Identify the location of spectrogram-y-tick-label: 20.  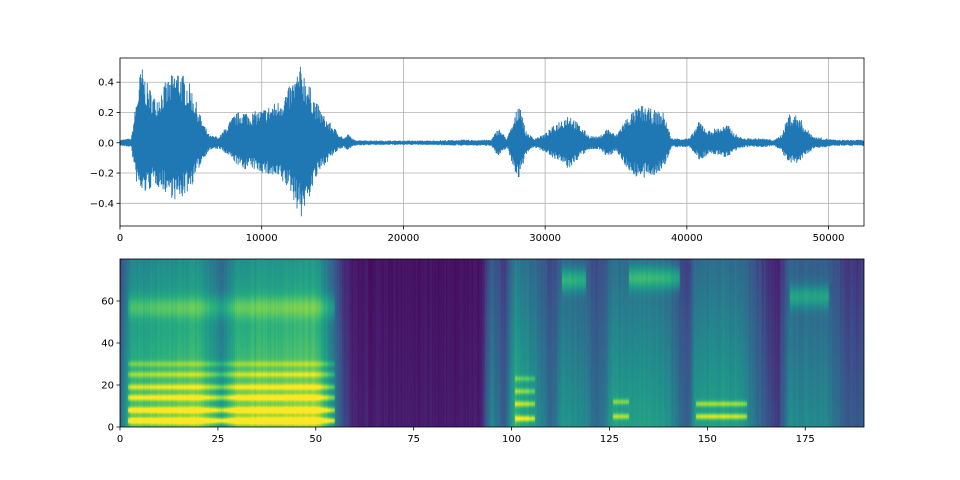
(107, 386).